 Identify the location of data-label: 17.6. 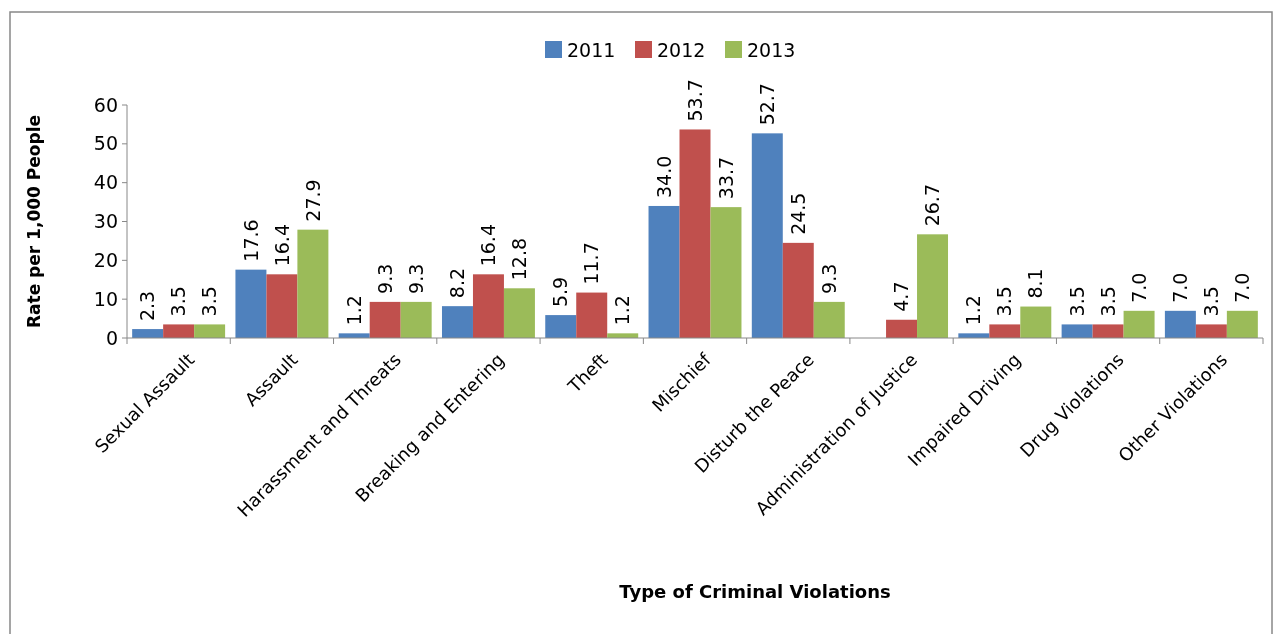
(250, 240).